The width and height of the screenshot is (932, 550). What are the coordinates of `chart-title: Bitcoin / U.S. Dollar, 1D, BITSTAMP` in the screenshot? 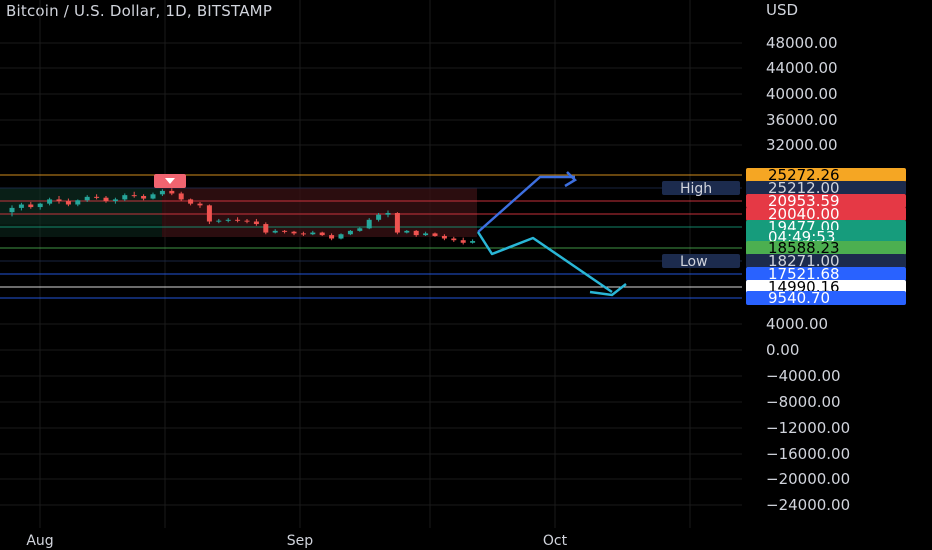 It's located at (139, 11).